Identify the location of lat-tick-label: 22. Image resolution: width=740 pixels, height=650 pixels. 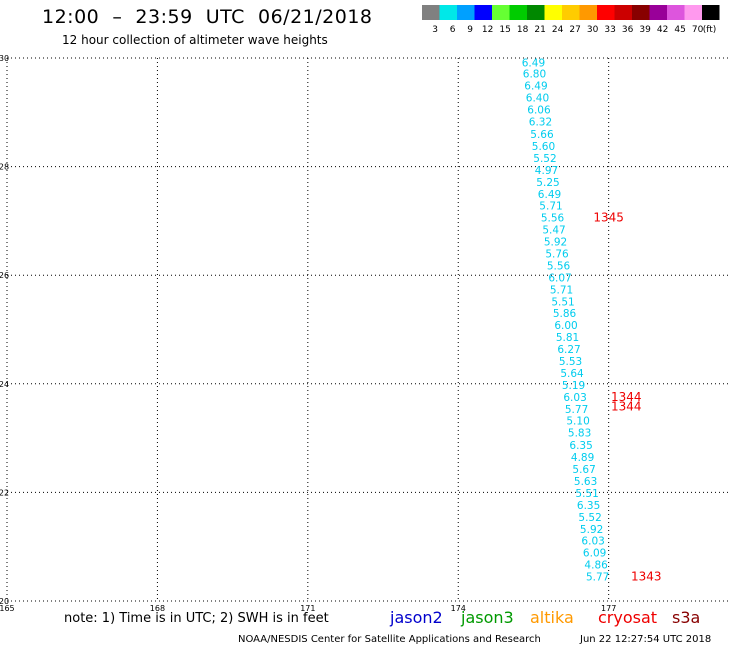
(4, 492).